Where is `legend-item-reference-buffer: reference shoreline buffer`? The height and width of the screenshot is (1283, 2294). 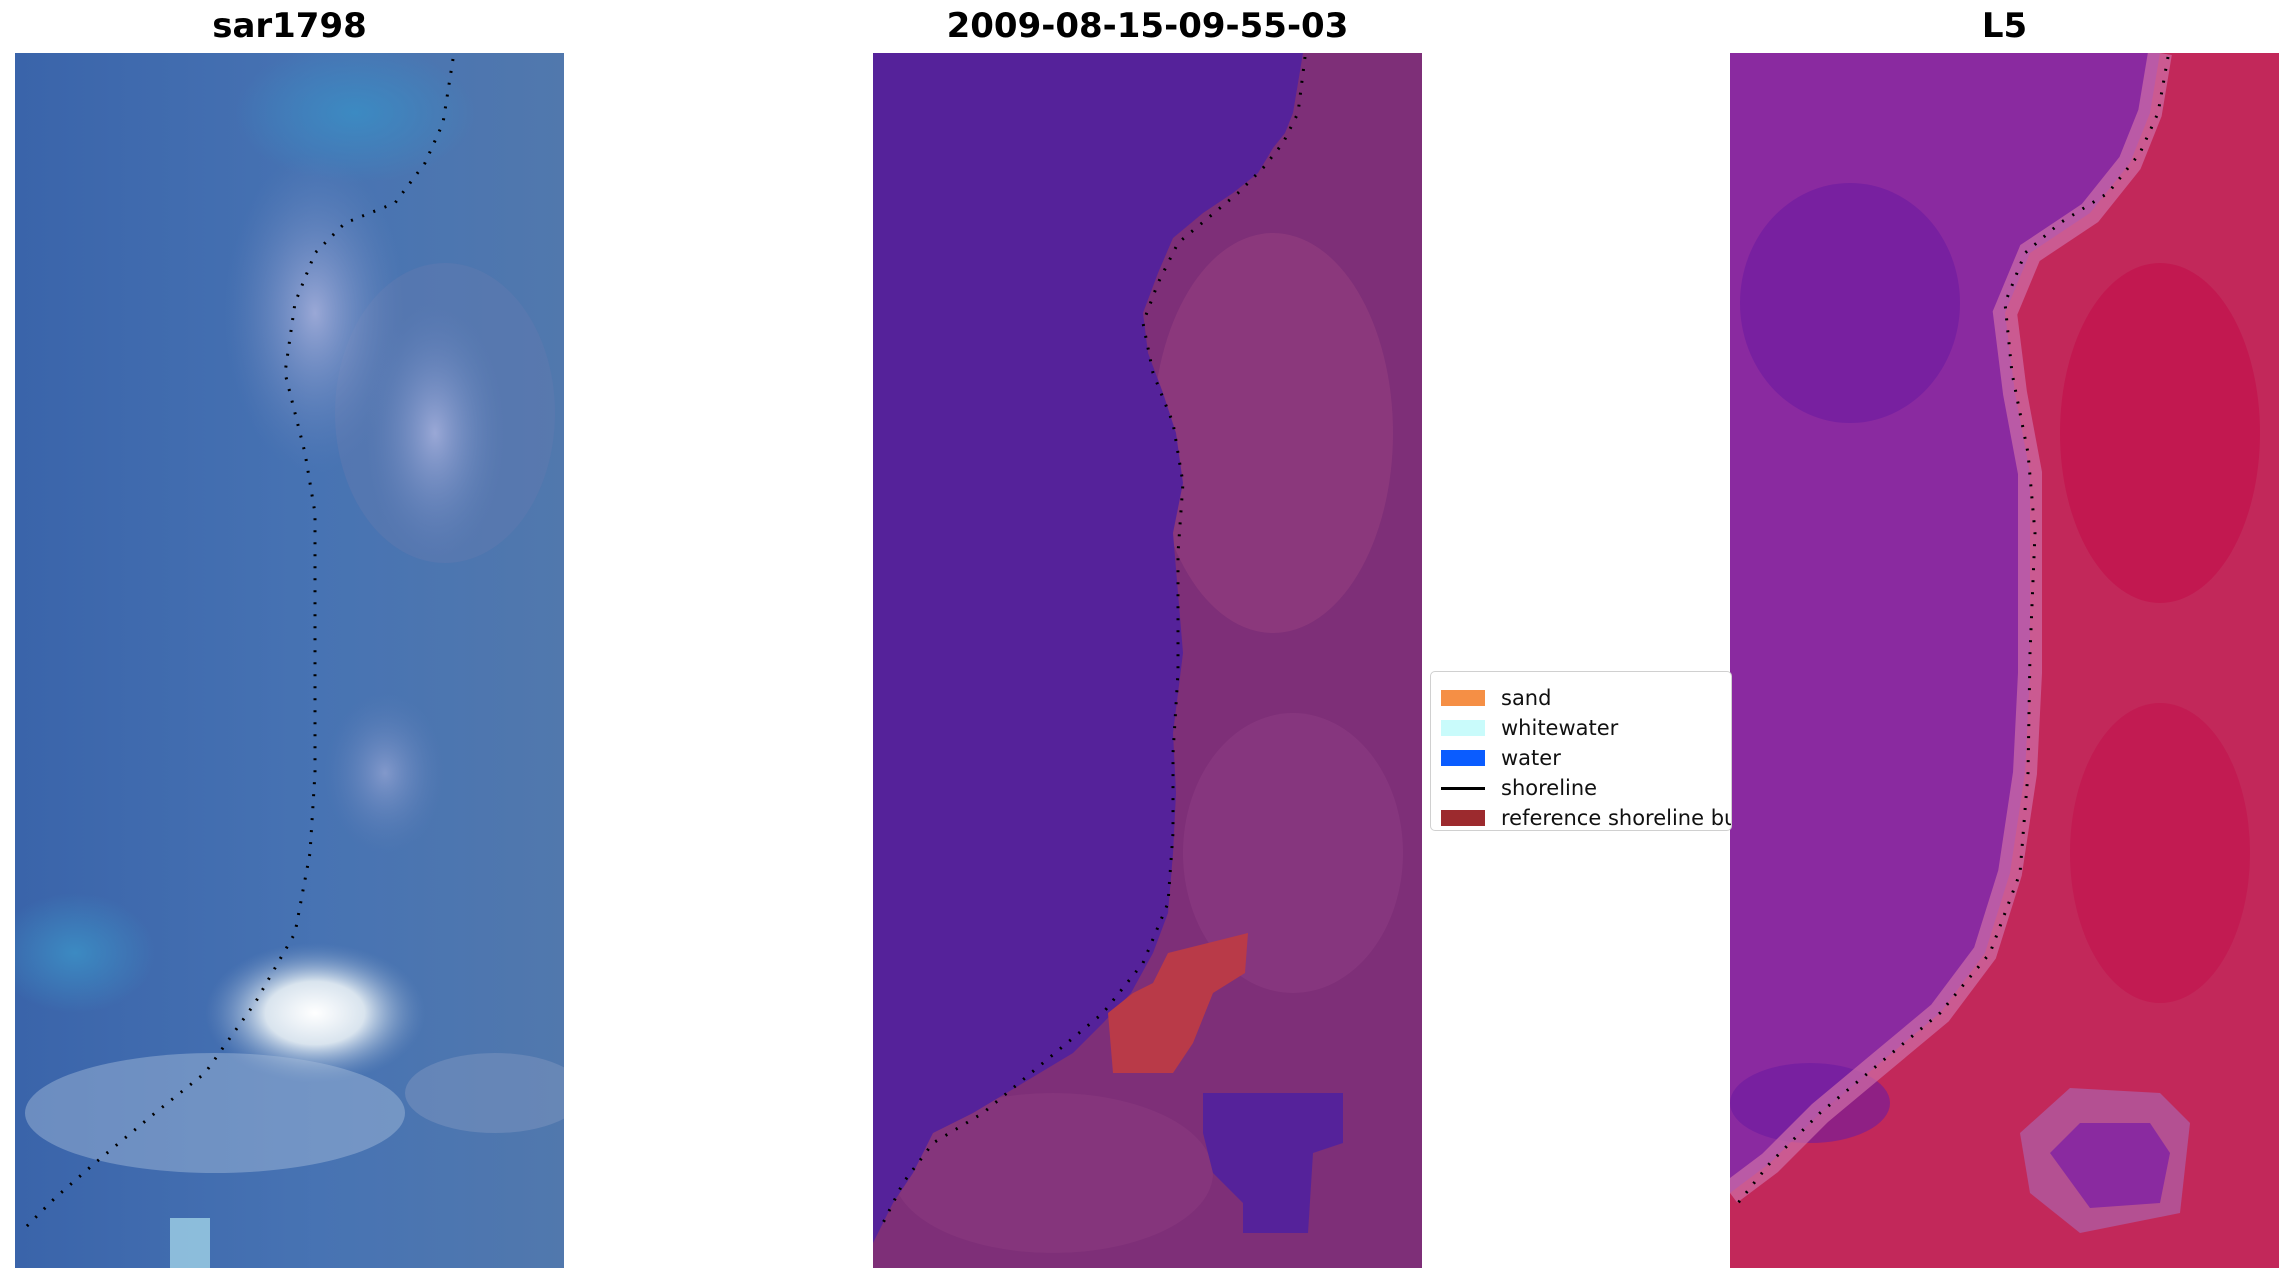
legend-item-reference-buffer: reference shoreline buffer is located at coordinates (1586, 818).